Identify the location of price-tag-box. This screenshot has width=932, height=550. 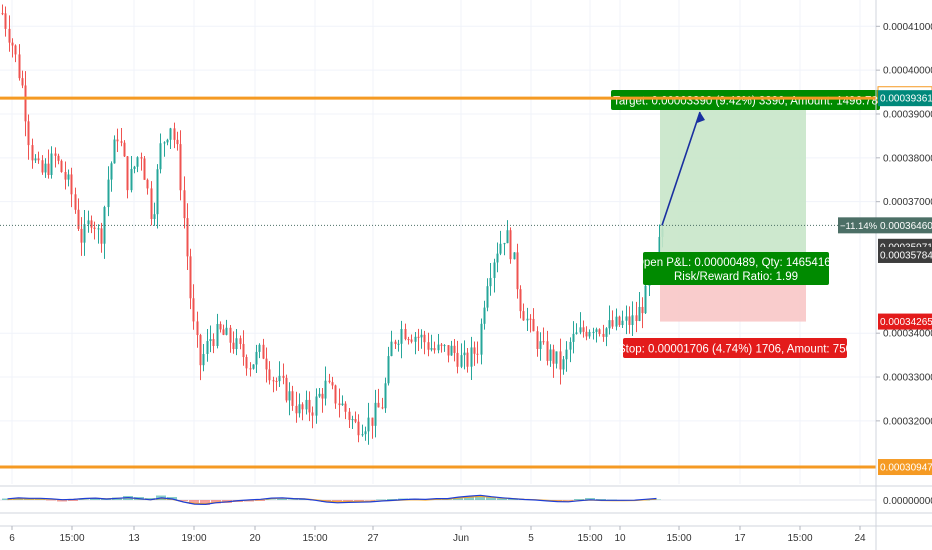
(905, 98).